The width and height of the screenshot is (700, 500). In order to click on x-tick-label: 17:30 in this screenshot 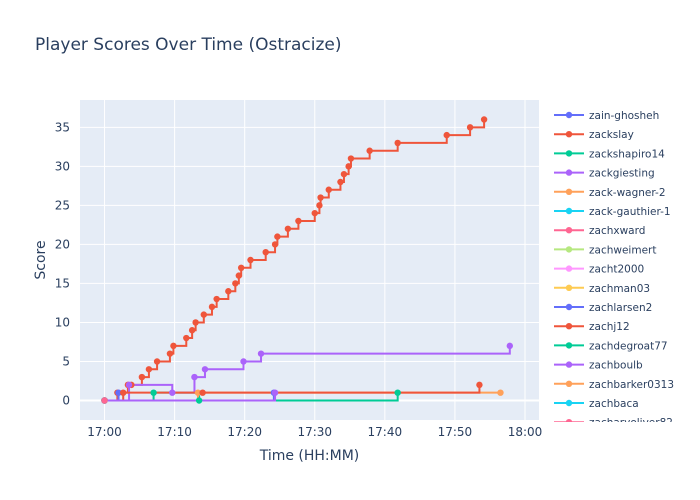, I will do `click(314, 432)`.